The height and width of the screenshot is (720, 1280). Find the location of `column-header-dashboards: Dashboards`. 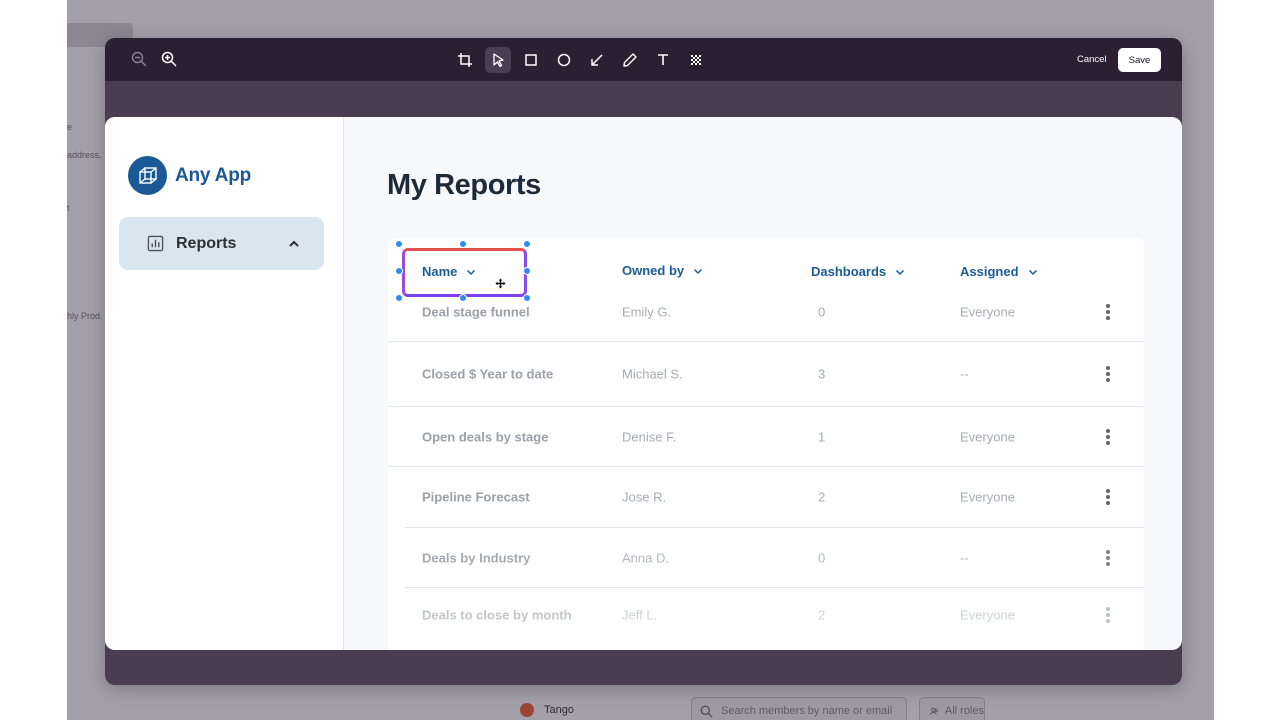

column-header-dashboards: Dashboards is located at coordinates (858, 271).